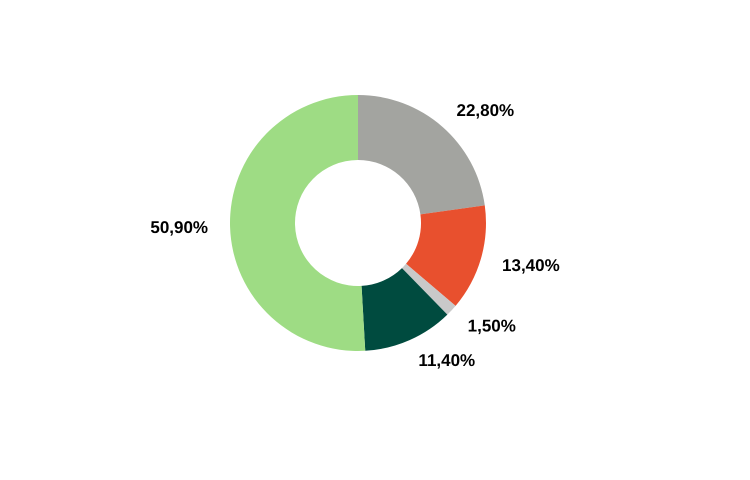 Image resolution: width=750 pixels, height=480 pixels. I want to click on data-label: 13,40%, so click(531, 265).